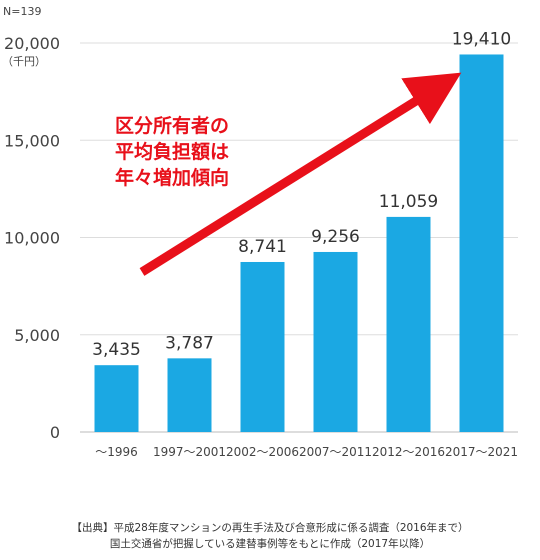  I want to click on bar-value-label: 3,787, so click(189, 343).